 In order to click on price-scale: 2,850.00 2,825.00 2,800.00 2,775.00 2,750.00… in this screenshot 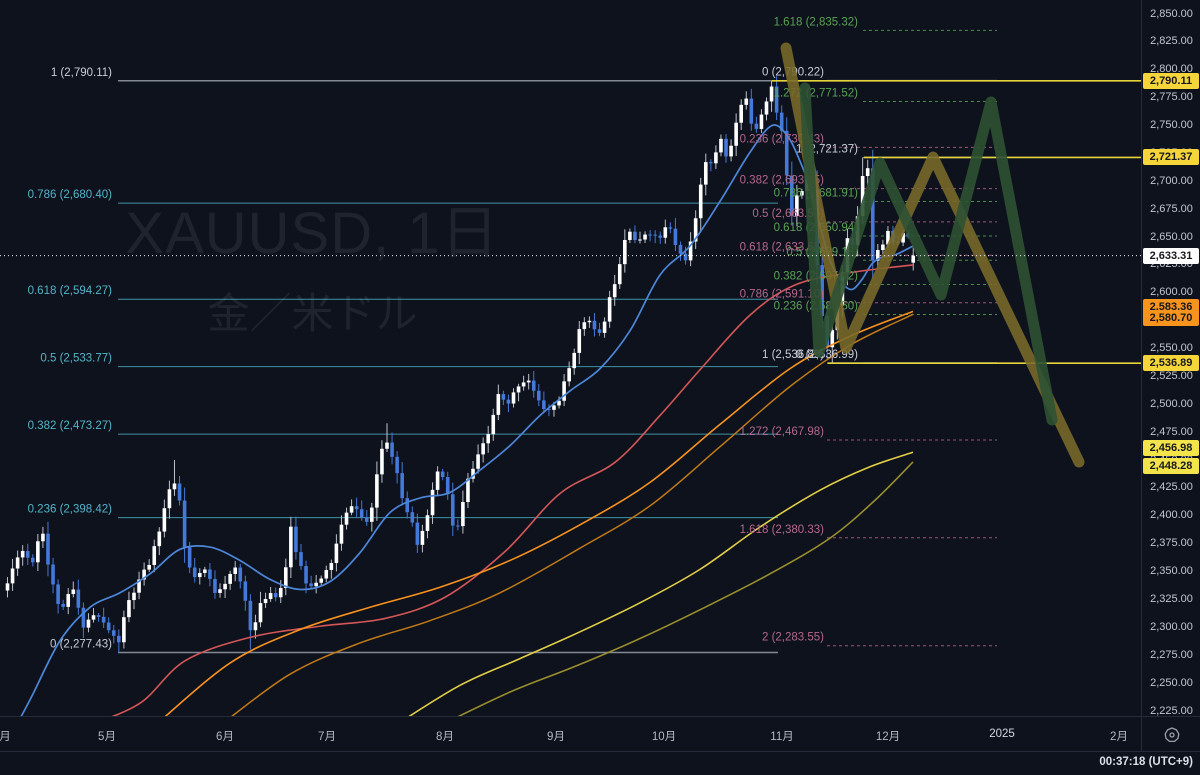, I will do `click(1170, 358)`.